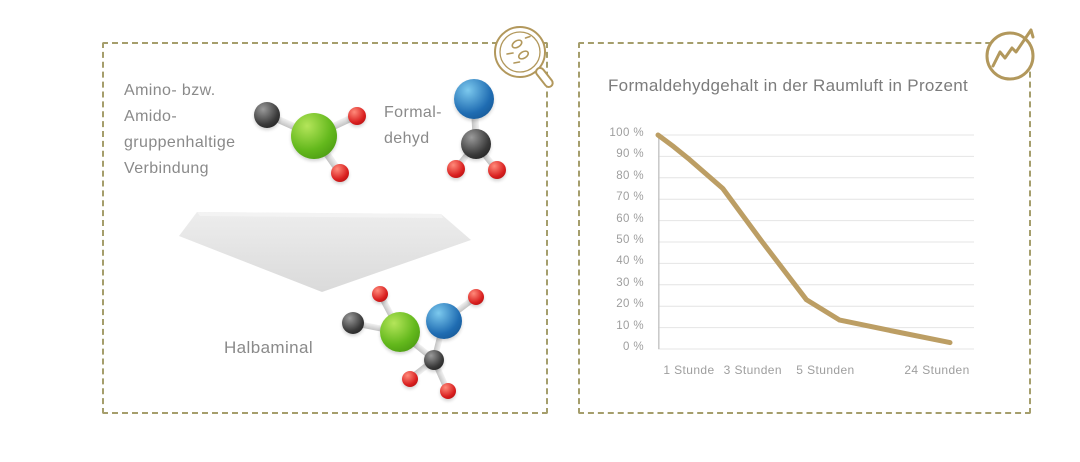 The height and width of the screenshot is (462, 1080). I want to click on y-axis-label: 50 %, so click(630, 240).